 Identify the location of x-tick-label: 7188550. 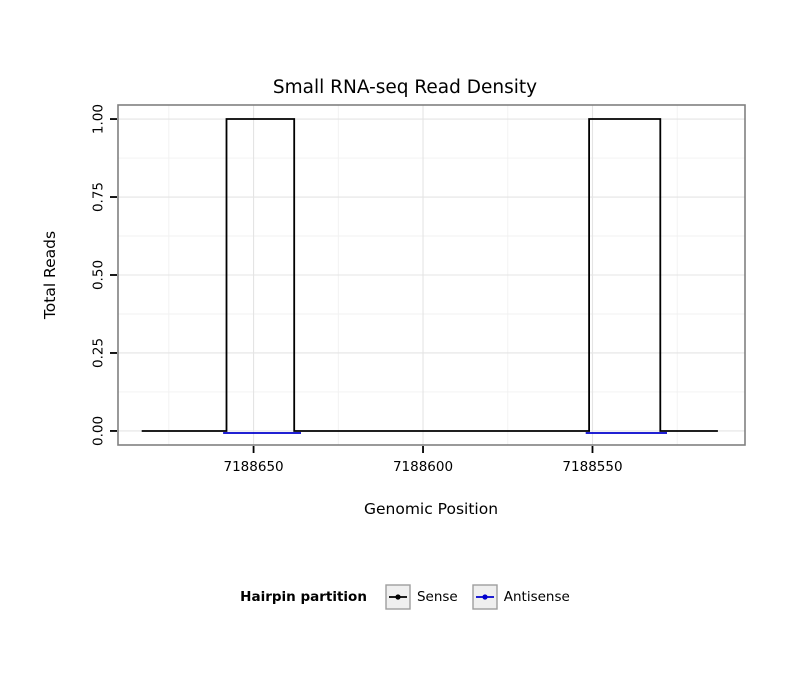
(592, 467).